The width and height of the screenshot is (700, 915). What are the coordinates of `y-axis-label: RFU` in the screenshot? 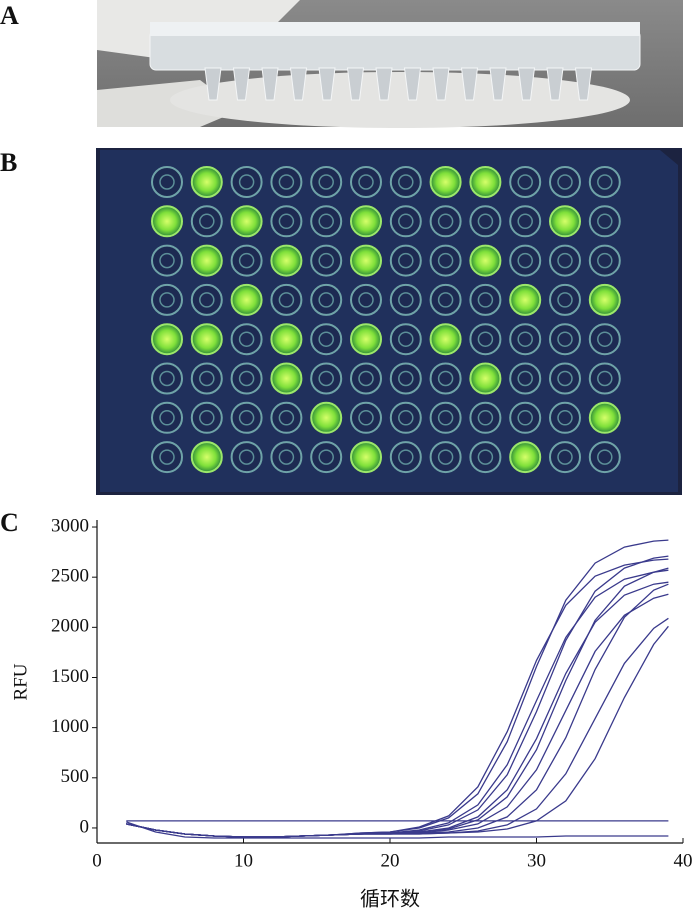 It's located at (20, 681).